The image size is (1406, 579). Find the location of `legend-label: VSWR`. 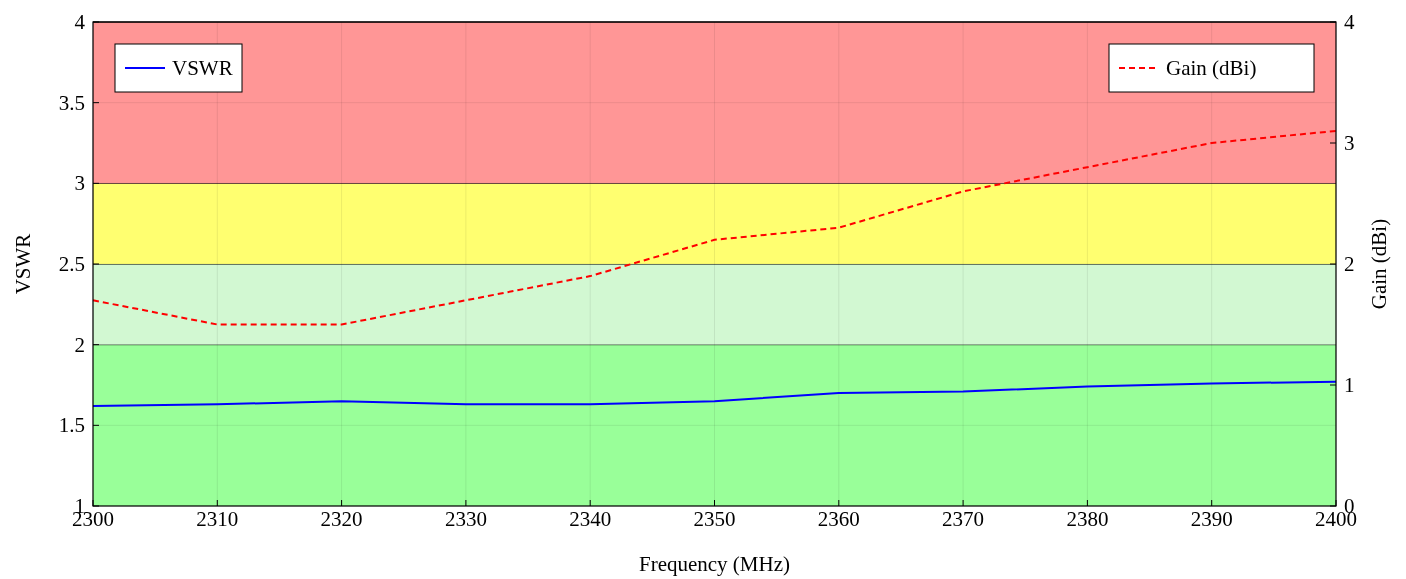

legend-label: VSWR is located at coordinates (202, 68).